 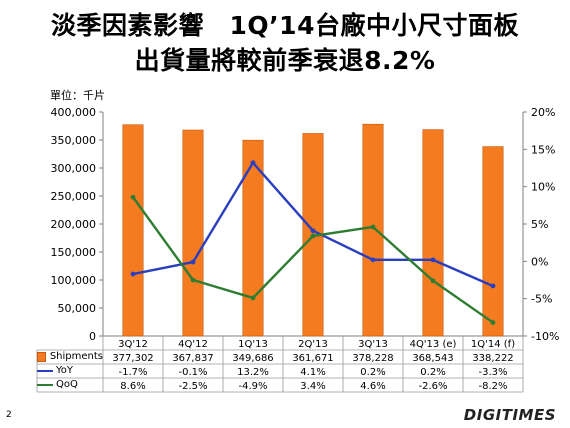 I want to click on y-right-tick-label: 0%, so click(x=539, y=261).